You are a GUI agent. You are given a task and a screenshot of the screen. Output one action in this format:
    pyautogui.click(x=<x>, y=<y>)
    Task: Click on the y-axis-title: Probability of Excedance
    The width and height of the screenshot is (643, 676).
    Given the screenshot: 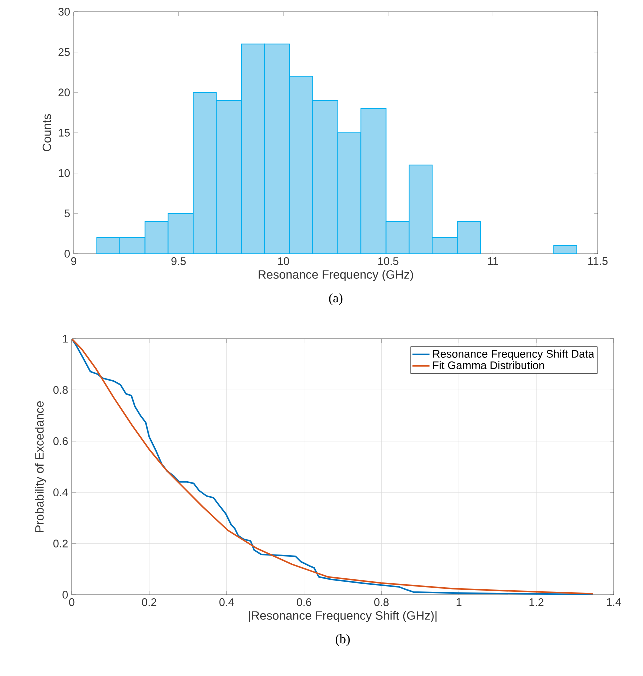 What is the action you would take?
    pyautogui.click(x=40, y=467)
    